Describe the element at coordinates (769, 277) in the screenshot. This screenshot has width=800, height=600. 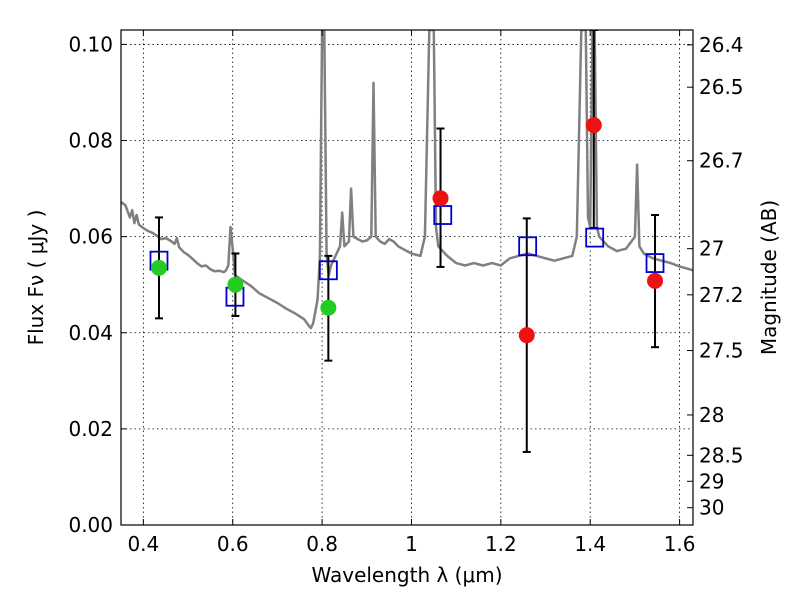
I see `right-axis-title: Magnitude (AB)` at that location.